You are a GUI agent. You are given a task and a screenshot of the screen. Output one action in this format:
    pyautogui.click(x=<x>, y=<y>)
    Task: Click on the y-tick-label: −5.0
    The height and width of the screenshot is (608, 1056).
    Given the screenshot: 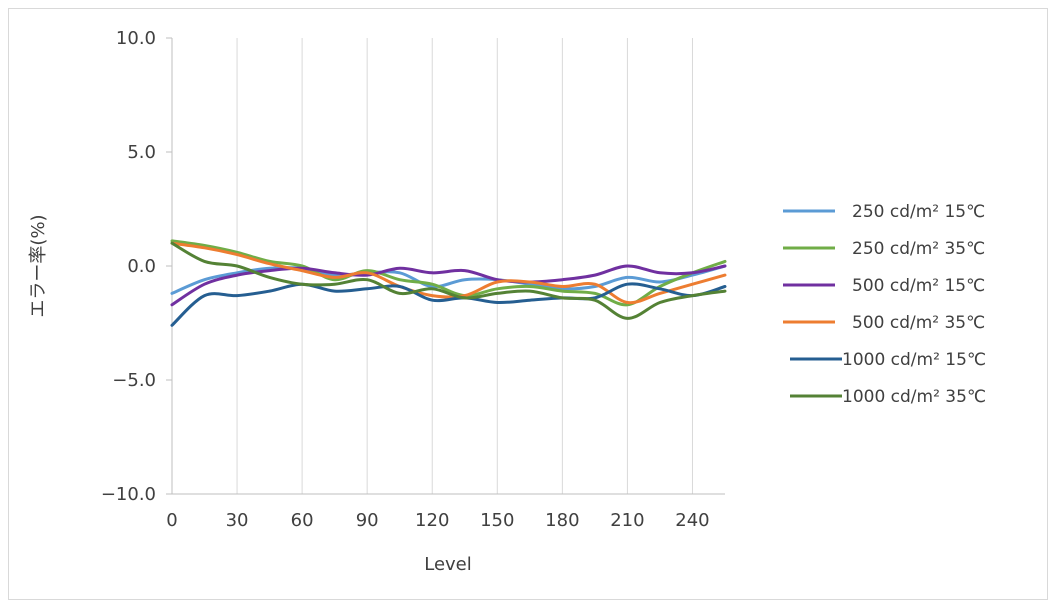 What is the action you would take?
    pyautogui.click(x=134, y=380)
    